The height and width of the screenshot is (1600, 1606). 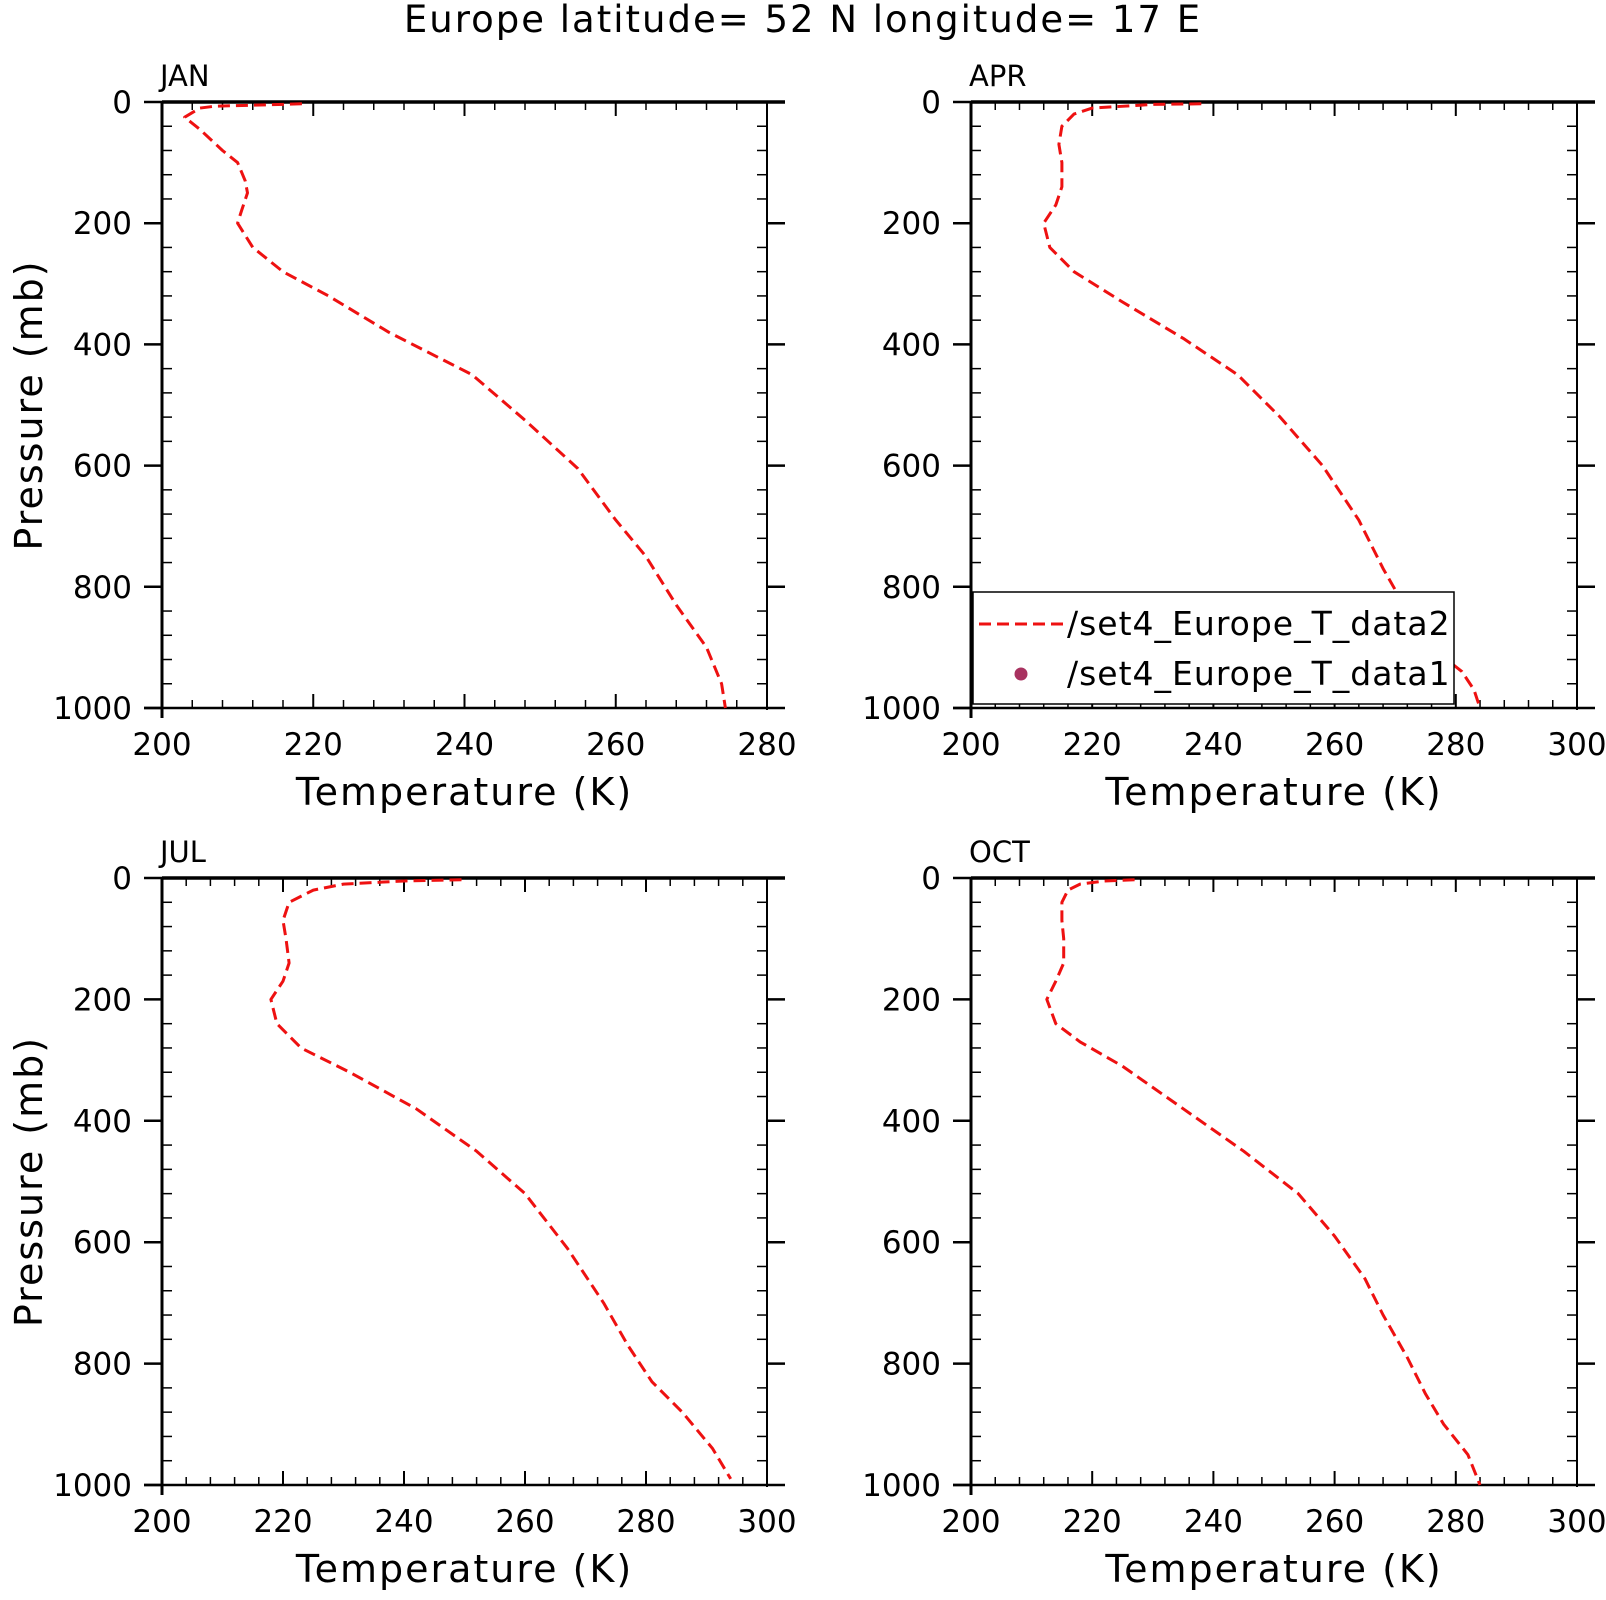 What do you see at coordinates (1259, 673) in the screenshot?
I see `legend-label: /set4_Europe_T_data1` at bounding box center [1259, 673].